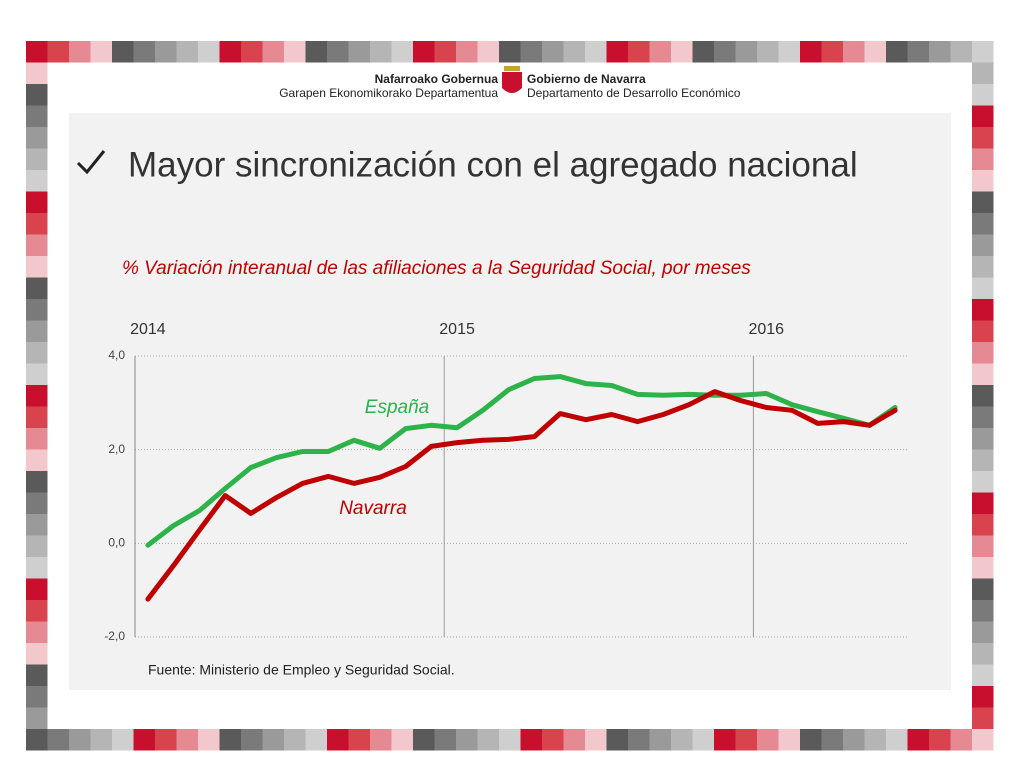 The image size is (1024, 768). I want to click on y-tick-label: 2,0, so click(116, 449).